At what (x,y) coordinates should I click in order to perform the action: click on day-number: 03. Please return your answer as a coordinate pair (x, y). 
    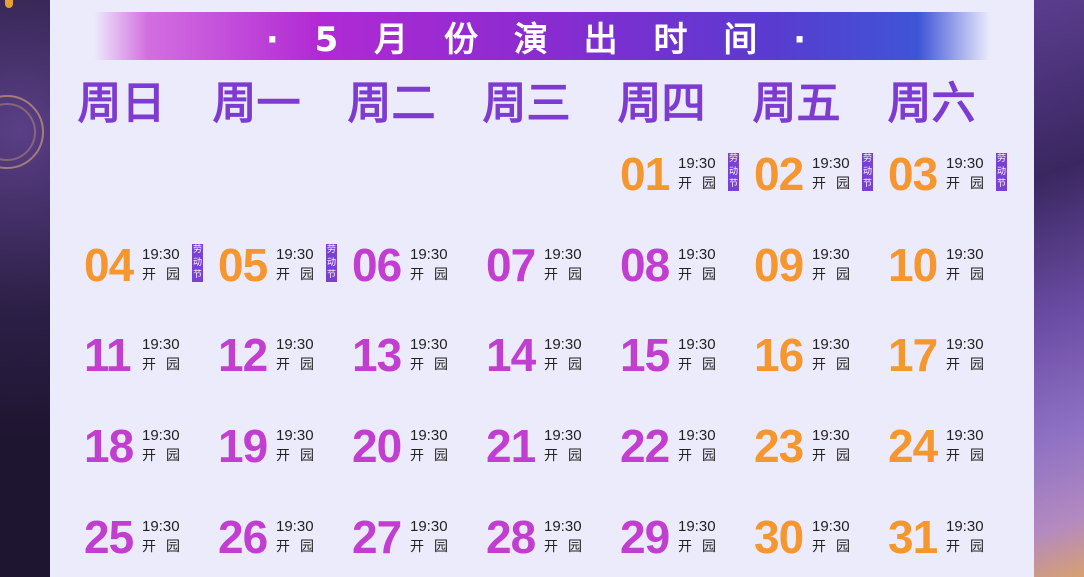
    Looking at the image, I should click on (913, 174).